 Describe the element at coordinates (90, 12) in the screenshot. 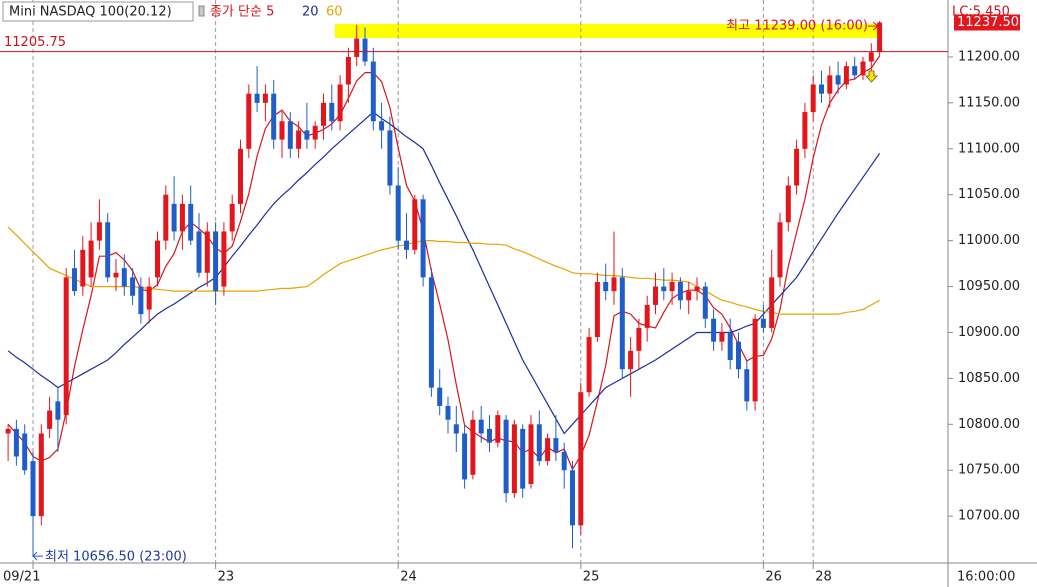

I see `chart-title: Mini NASDAQ 100(20.12)` at that location.